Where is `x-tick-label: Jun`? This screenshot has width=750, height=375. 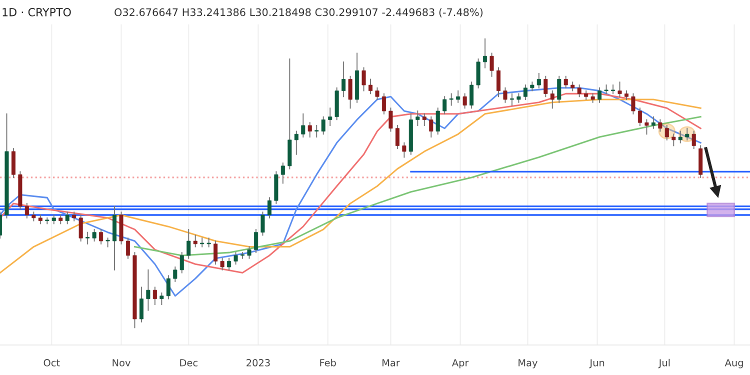 x-tick-label: Jun is located at coordinates (596, 363).